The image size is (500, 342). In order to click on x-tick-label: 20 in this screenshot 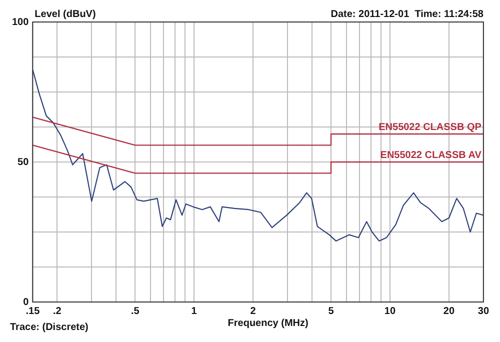, I will do `click(449, 311)`.